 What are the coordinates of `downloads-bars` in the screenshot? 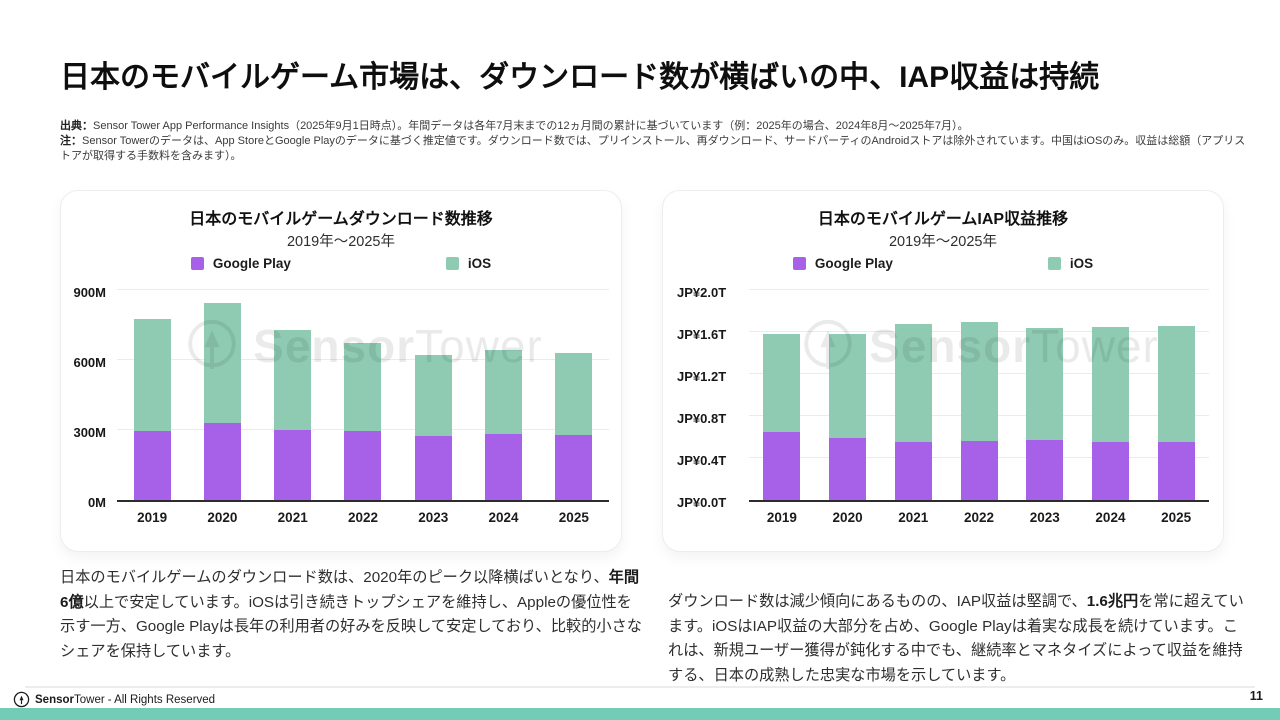 It's located at (363, 393).